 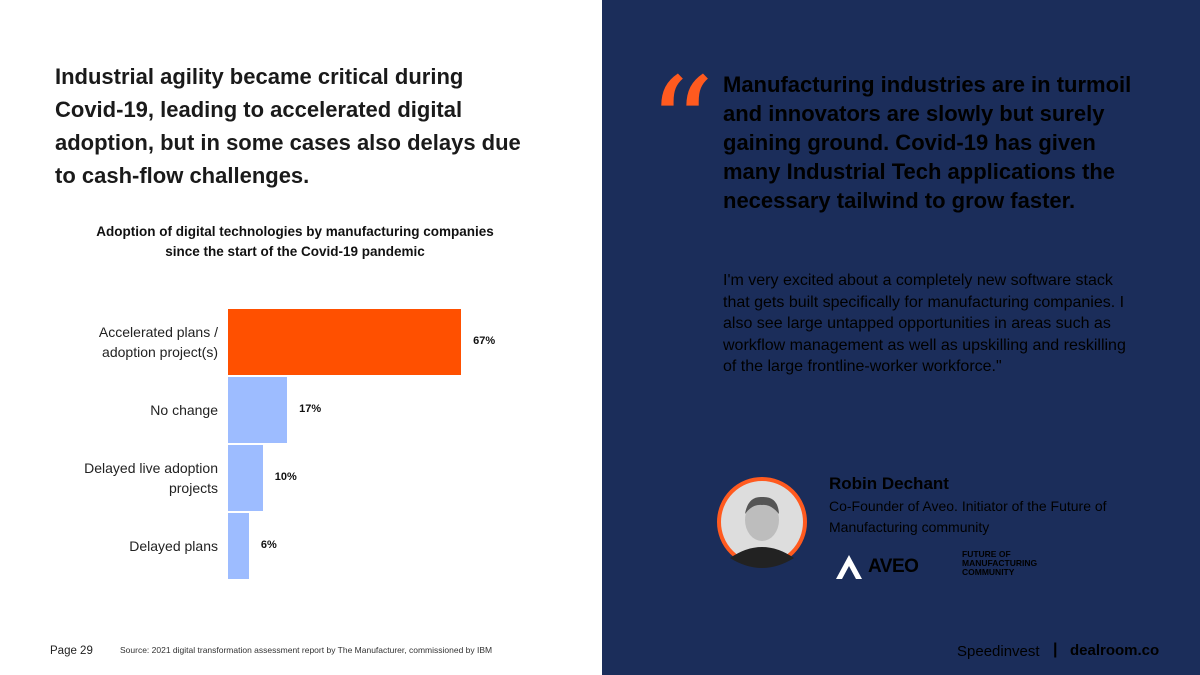 I want to click on aveo-mark, so click(x=849, y=567).